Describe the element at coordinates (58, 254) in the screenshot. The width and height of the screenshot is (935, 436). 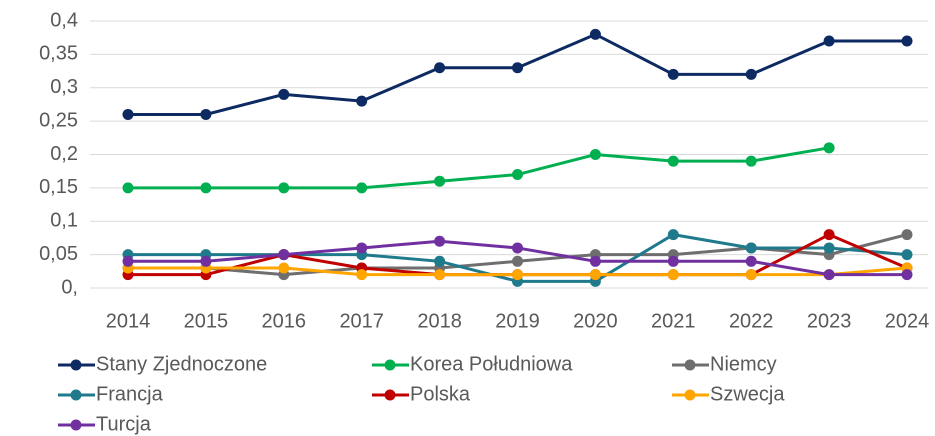
I see `y-tick-label: 0,05` at that location.